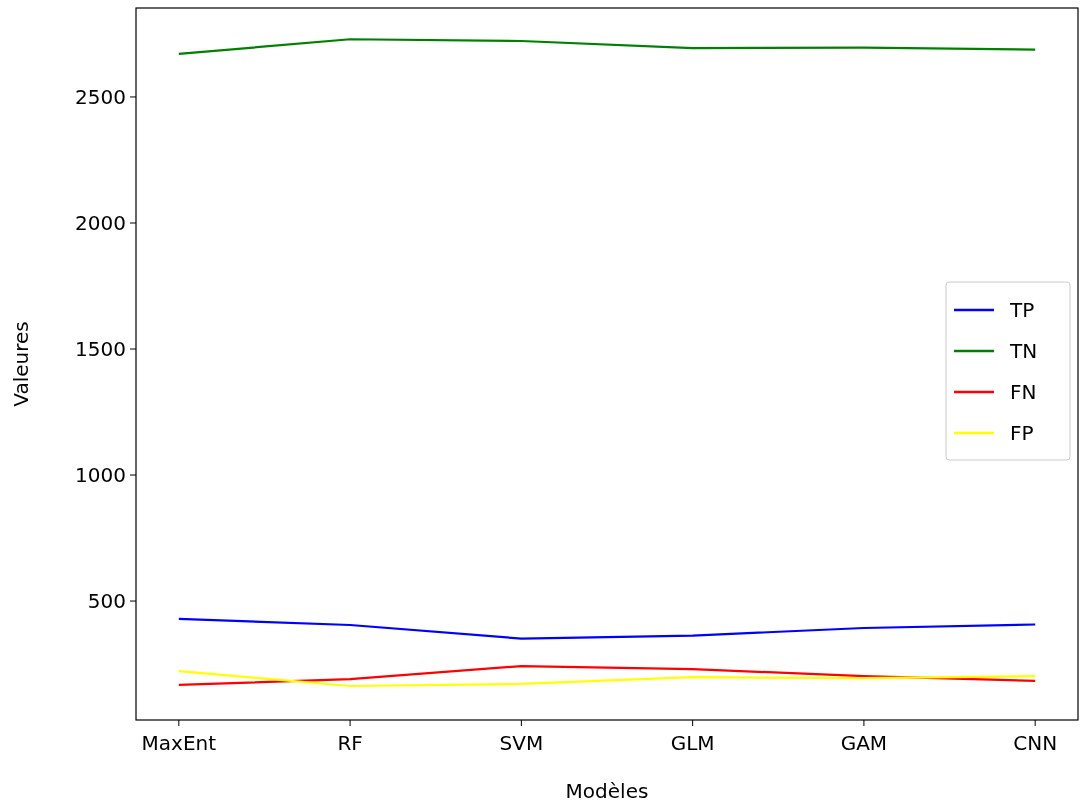  What do you see at coordinates (1035, 743) in the screenshot?
I see `x-tick-label: CNN` at bounding box center [1035, 743].